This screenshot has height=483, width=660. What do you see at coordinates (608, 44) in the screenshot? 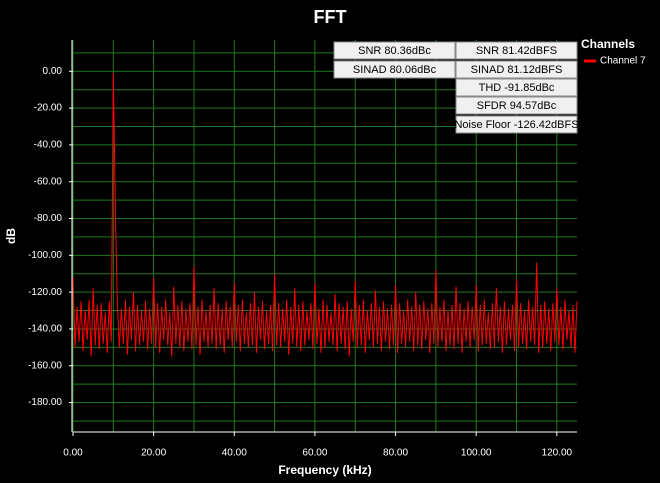
I see `legend-title: Channels` at bounding box center [608, 44].